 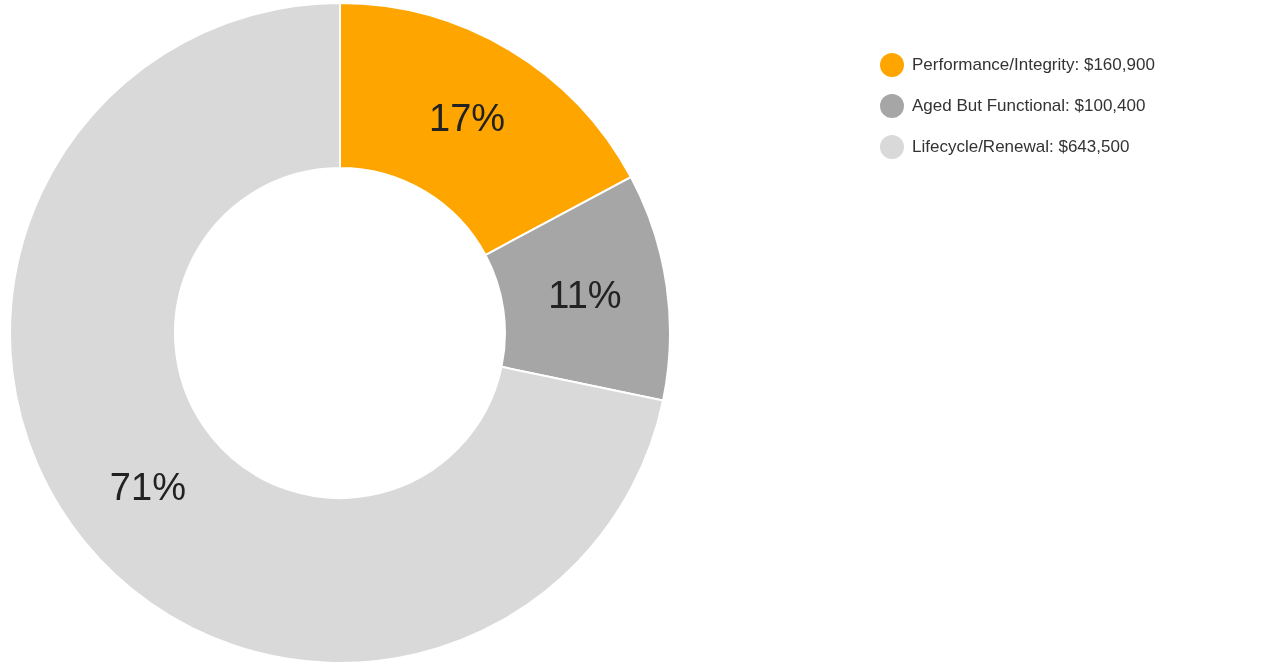 What do you see at coordinates (147, 486) in the screenshot?
I see `data-label: 71%` at bounding box center [147, 486].